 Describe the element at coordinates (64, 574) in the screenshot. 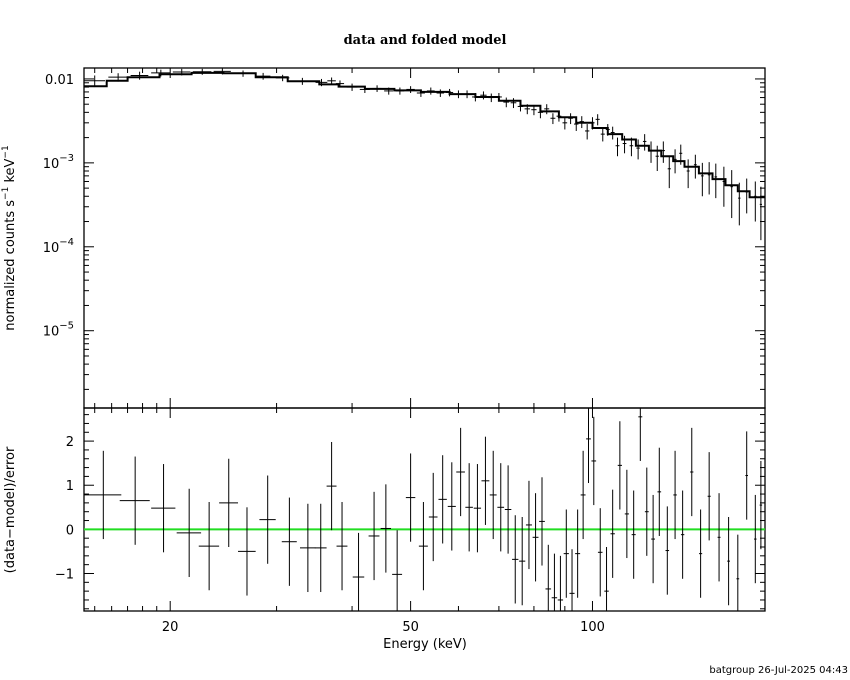

I see `y-tick-label: −1` at that location.